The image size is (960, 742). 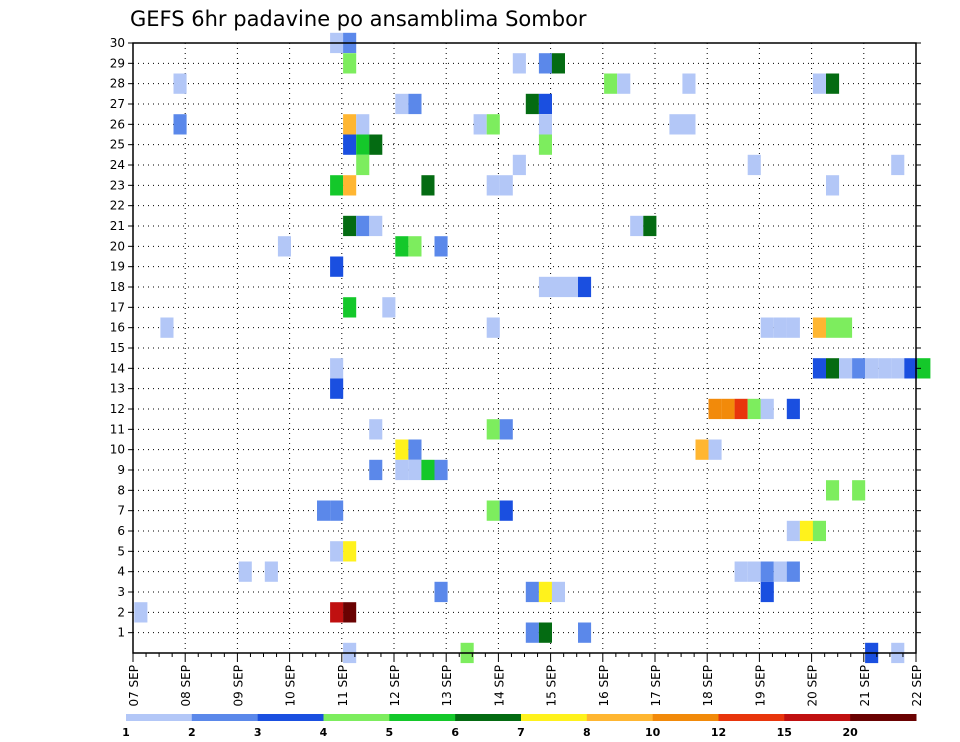 I want to click on y-tick-label: 16, so click(x=117, y=328).